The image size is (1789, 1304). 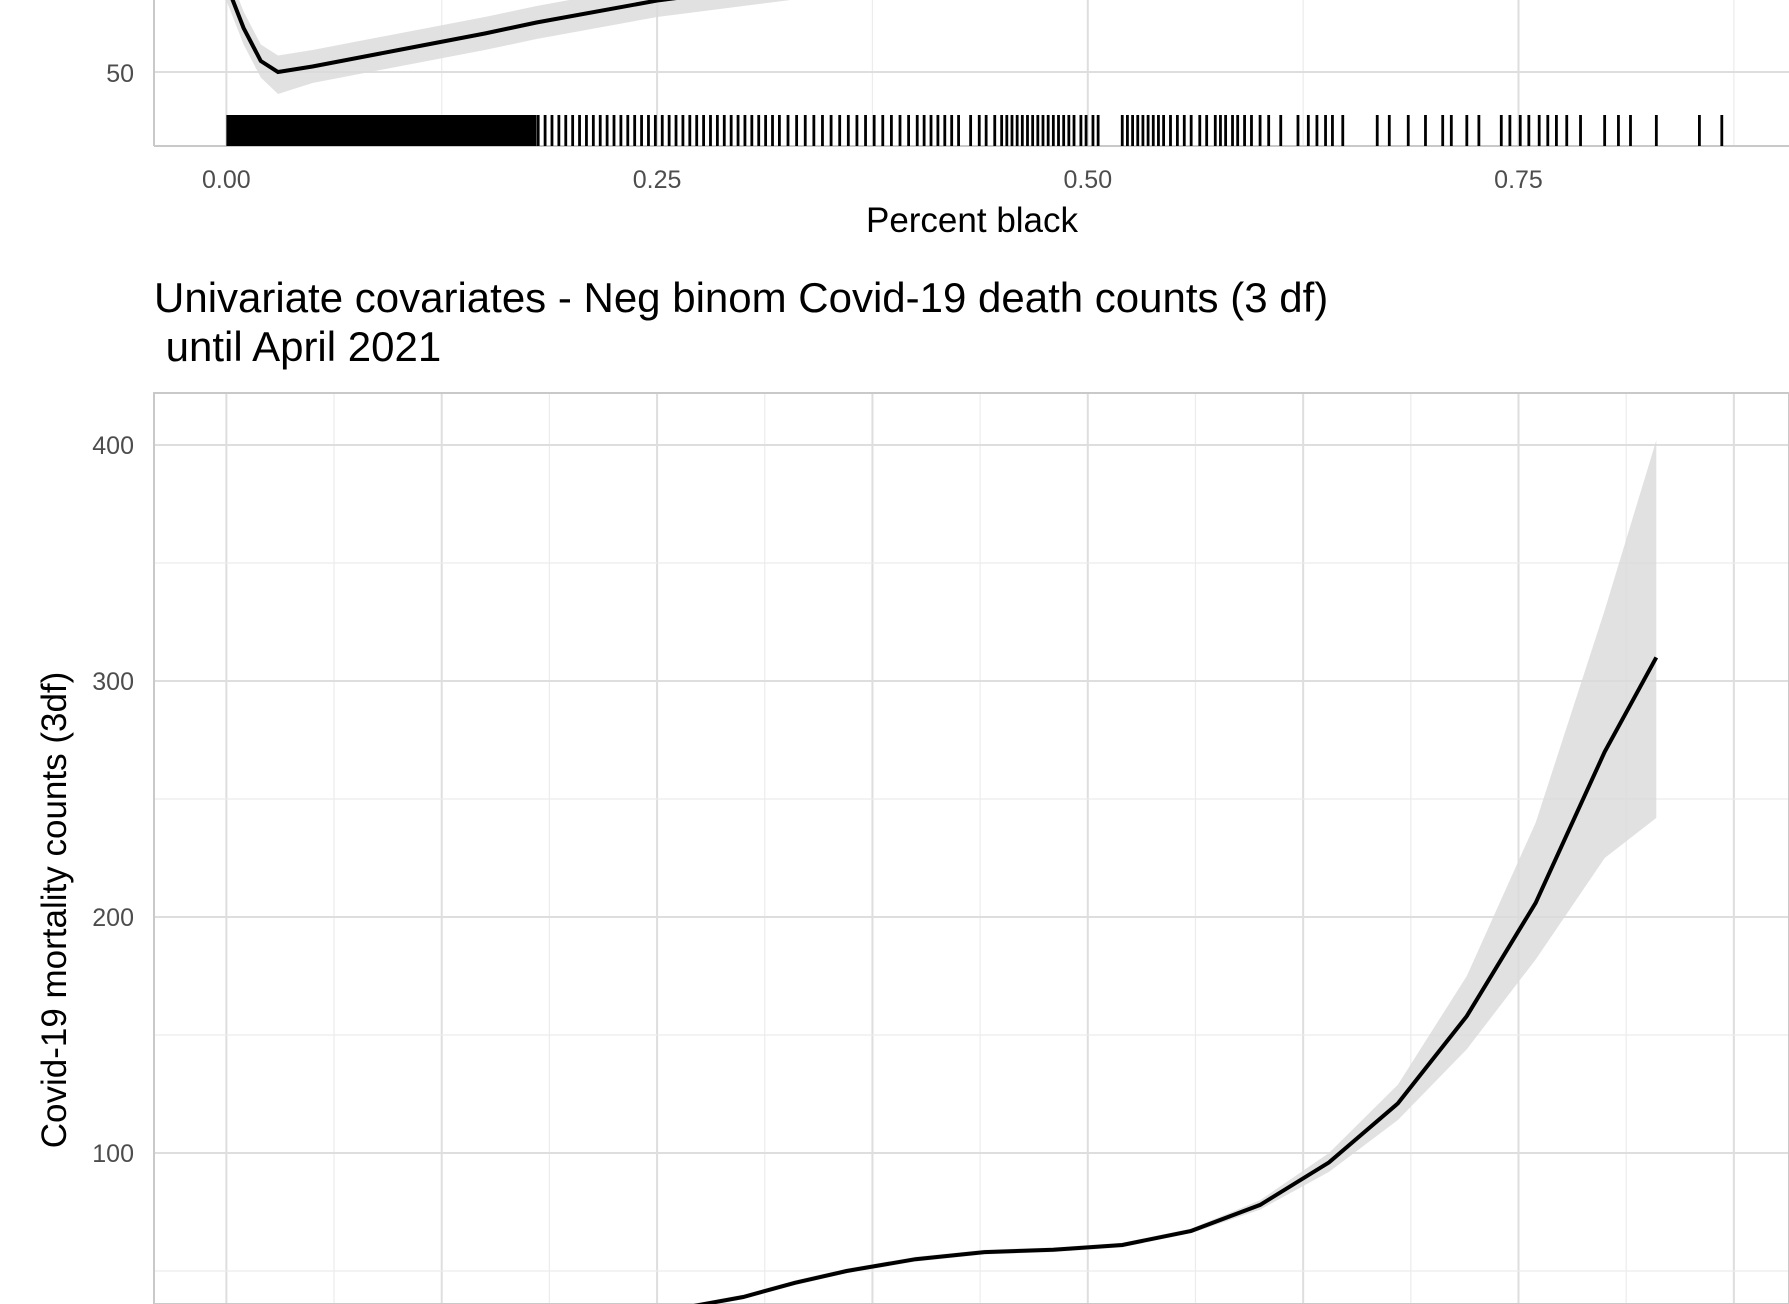 I want to click on top-fitted-curve, so click(x=453, y=37).